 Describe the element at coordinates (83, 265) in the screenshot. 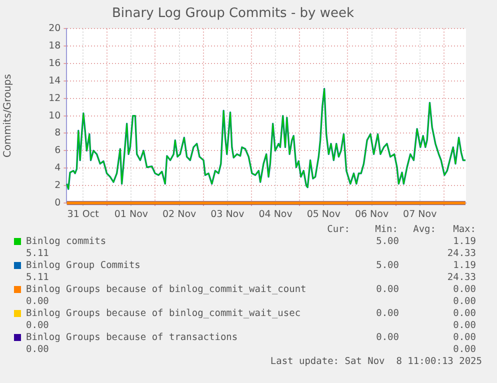

I see `legend-label: Binlog Group Commits` at that location.